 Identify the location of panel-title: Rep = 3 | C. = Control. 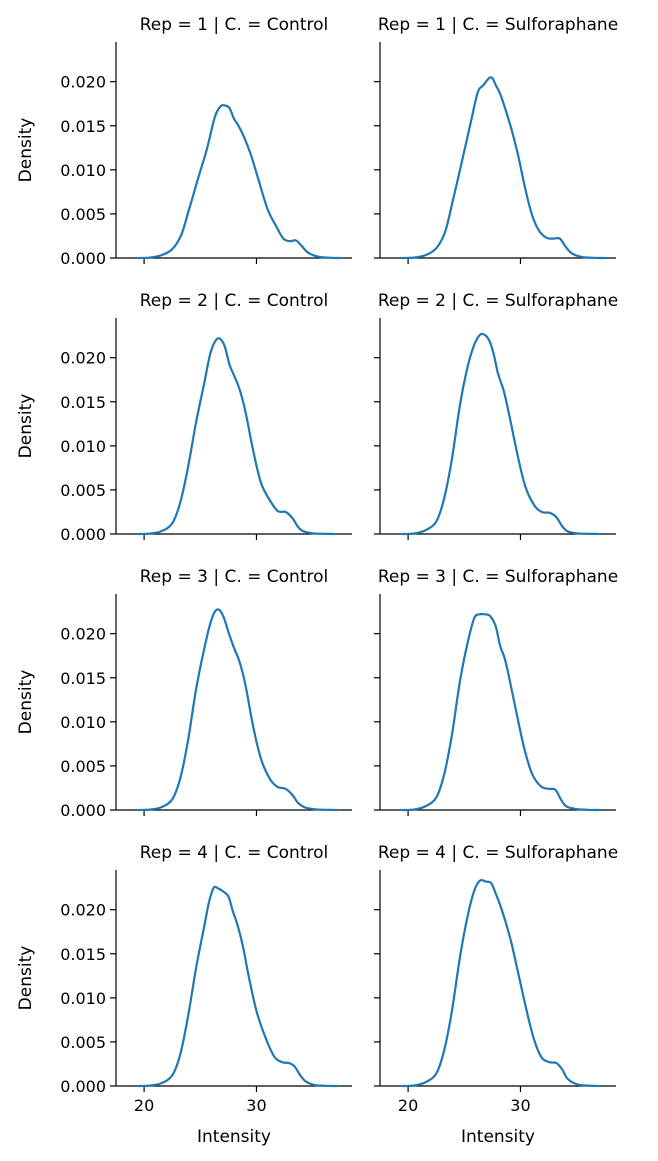
(234, 577).